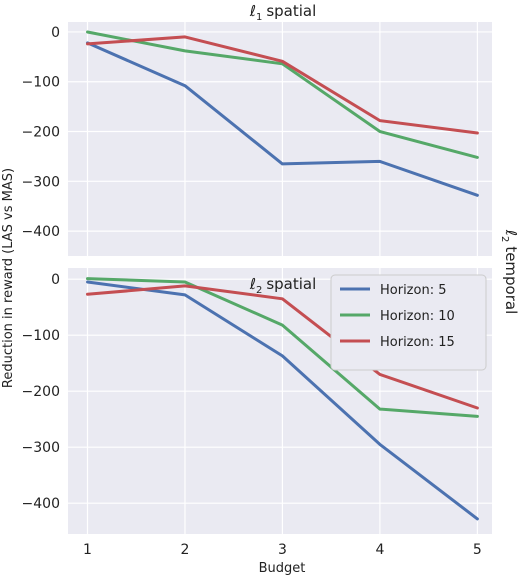  I want to click on top-panel-title: ℓ1 spatial, so click(283, 12).